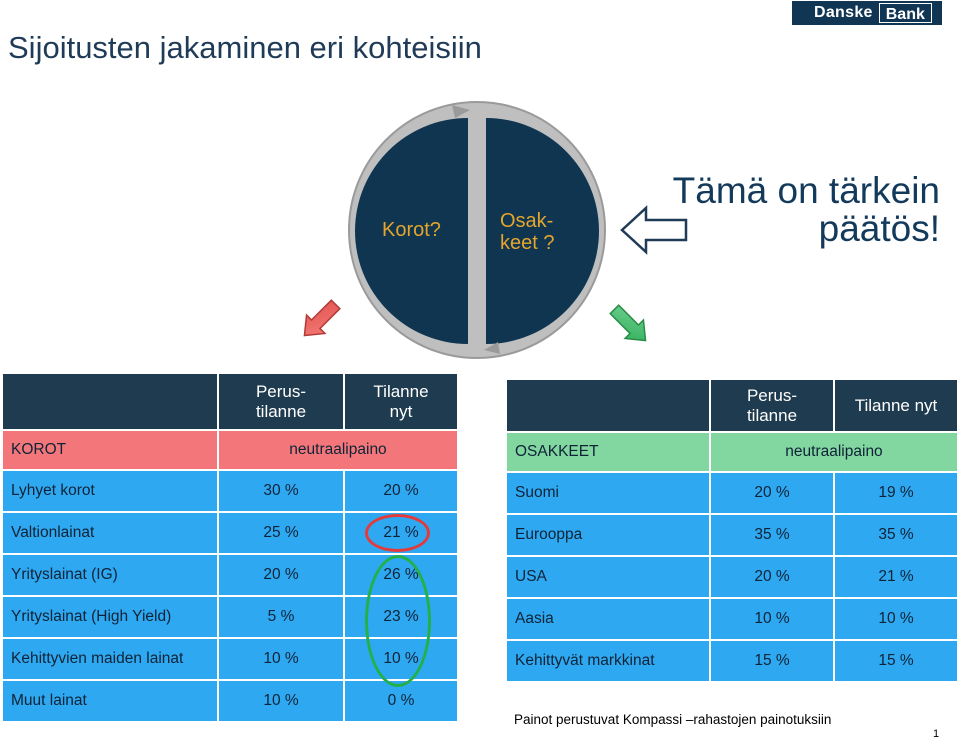  Describe the element at coordinates (322, 318) in the screenshot. I see `red-arrow` at that location.